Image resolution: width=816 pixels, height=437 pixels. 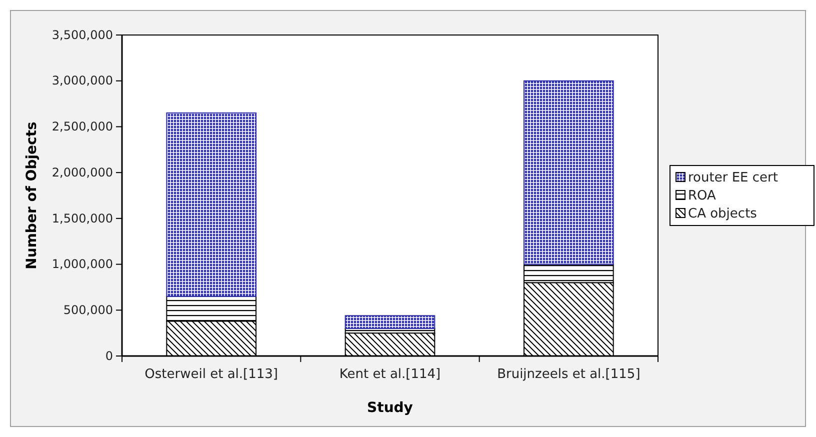 I want to click on y-tick-label: 2,000,000, so click(x=82, y=172).